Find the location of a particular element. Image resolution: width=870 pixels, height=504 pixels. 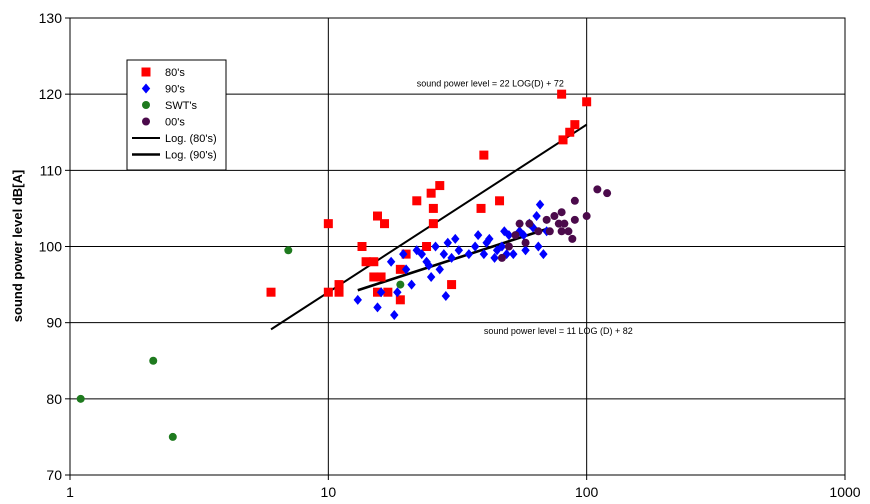

x-tick-label: 1000 is located at coordinates (844, 492).